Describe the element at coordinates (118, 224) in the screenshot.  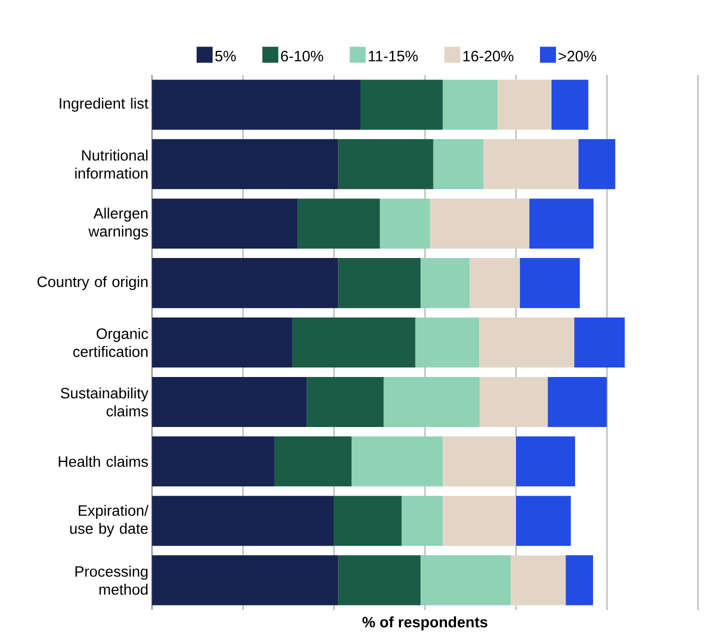
I see `y-tick-label: Allergen warnings` at that location.